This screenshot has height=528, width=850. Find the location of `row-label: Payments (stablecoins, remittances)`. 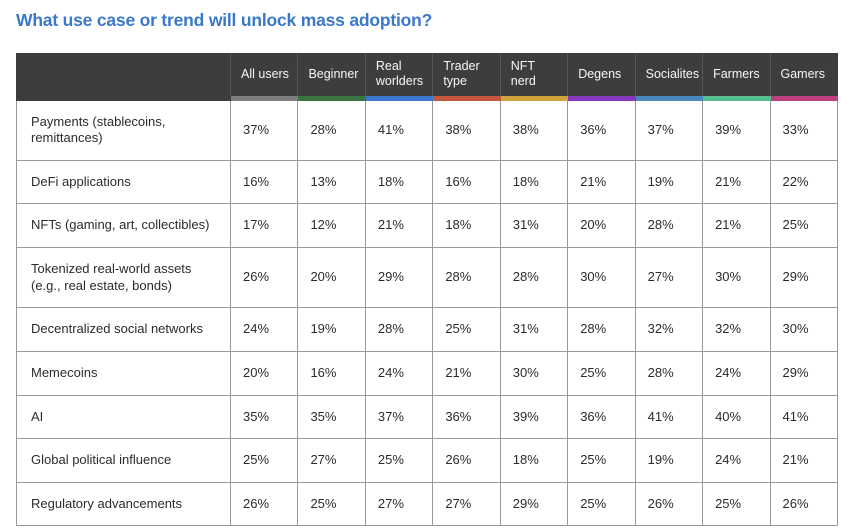

row-label: Payments (stablecoins, remittances) is located at coordinates (123, 129).